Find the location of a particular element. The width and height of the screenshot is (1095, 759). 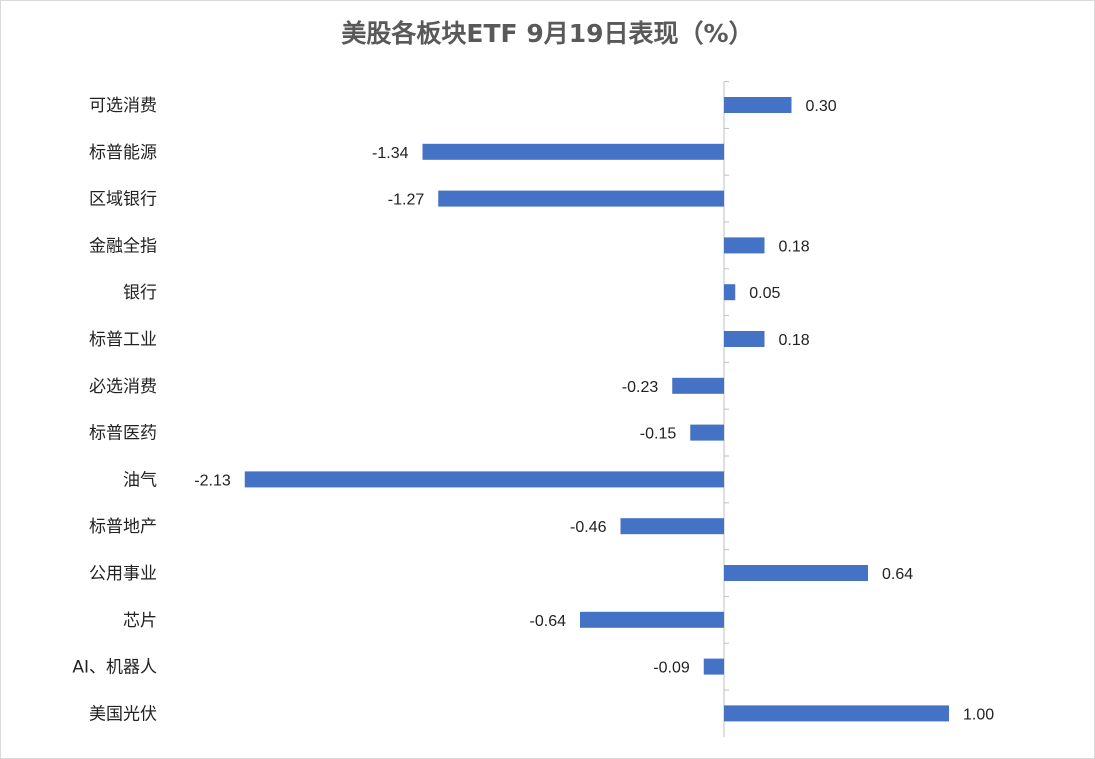

category-label: 油气 is located at coordinates (140, 480).